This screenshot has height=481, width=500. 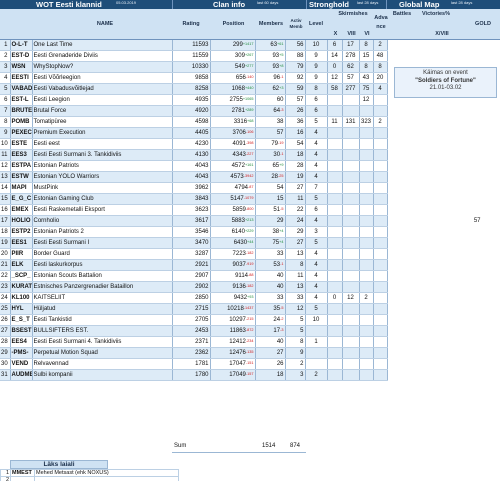 I want to click on skirmish-vi-cell: 8, so click(x=366, y=67).